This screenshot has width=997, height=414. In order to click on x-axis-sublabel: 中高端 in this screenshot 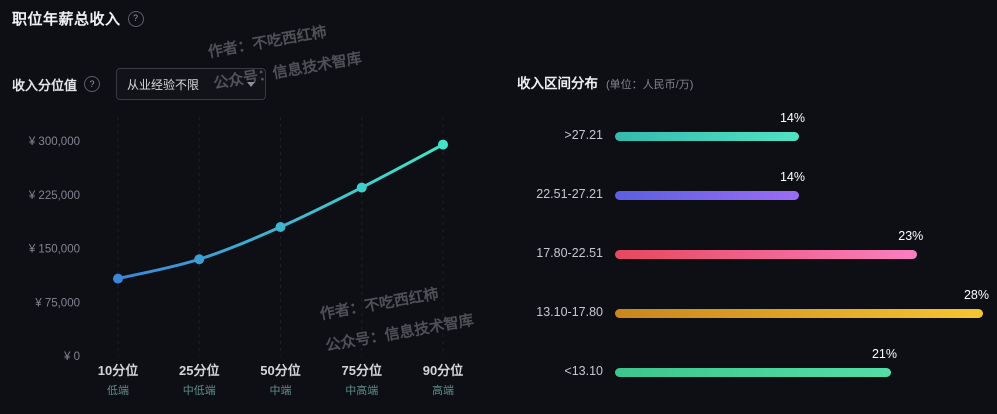, I will do `click(361, 390)`.